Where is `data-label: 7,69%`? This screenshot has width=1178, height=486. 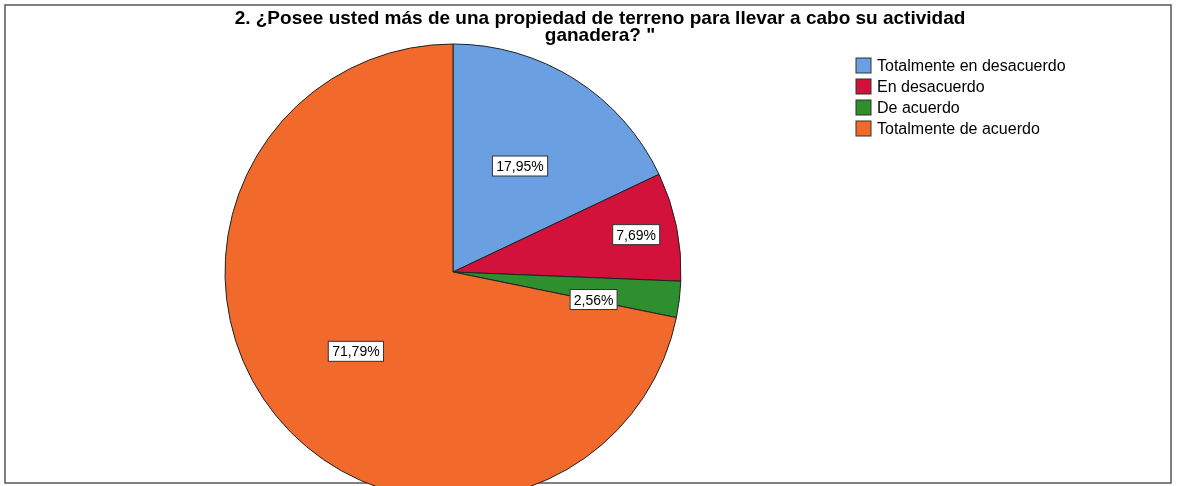
data-label: 7,69% is located at coordinates (636, 234).